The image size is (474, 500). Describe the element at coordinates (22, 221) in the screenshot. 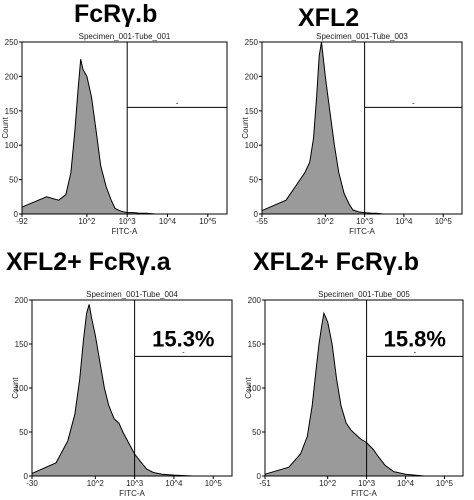

I see `x-tick-label: -92` at that location.